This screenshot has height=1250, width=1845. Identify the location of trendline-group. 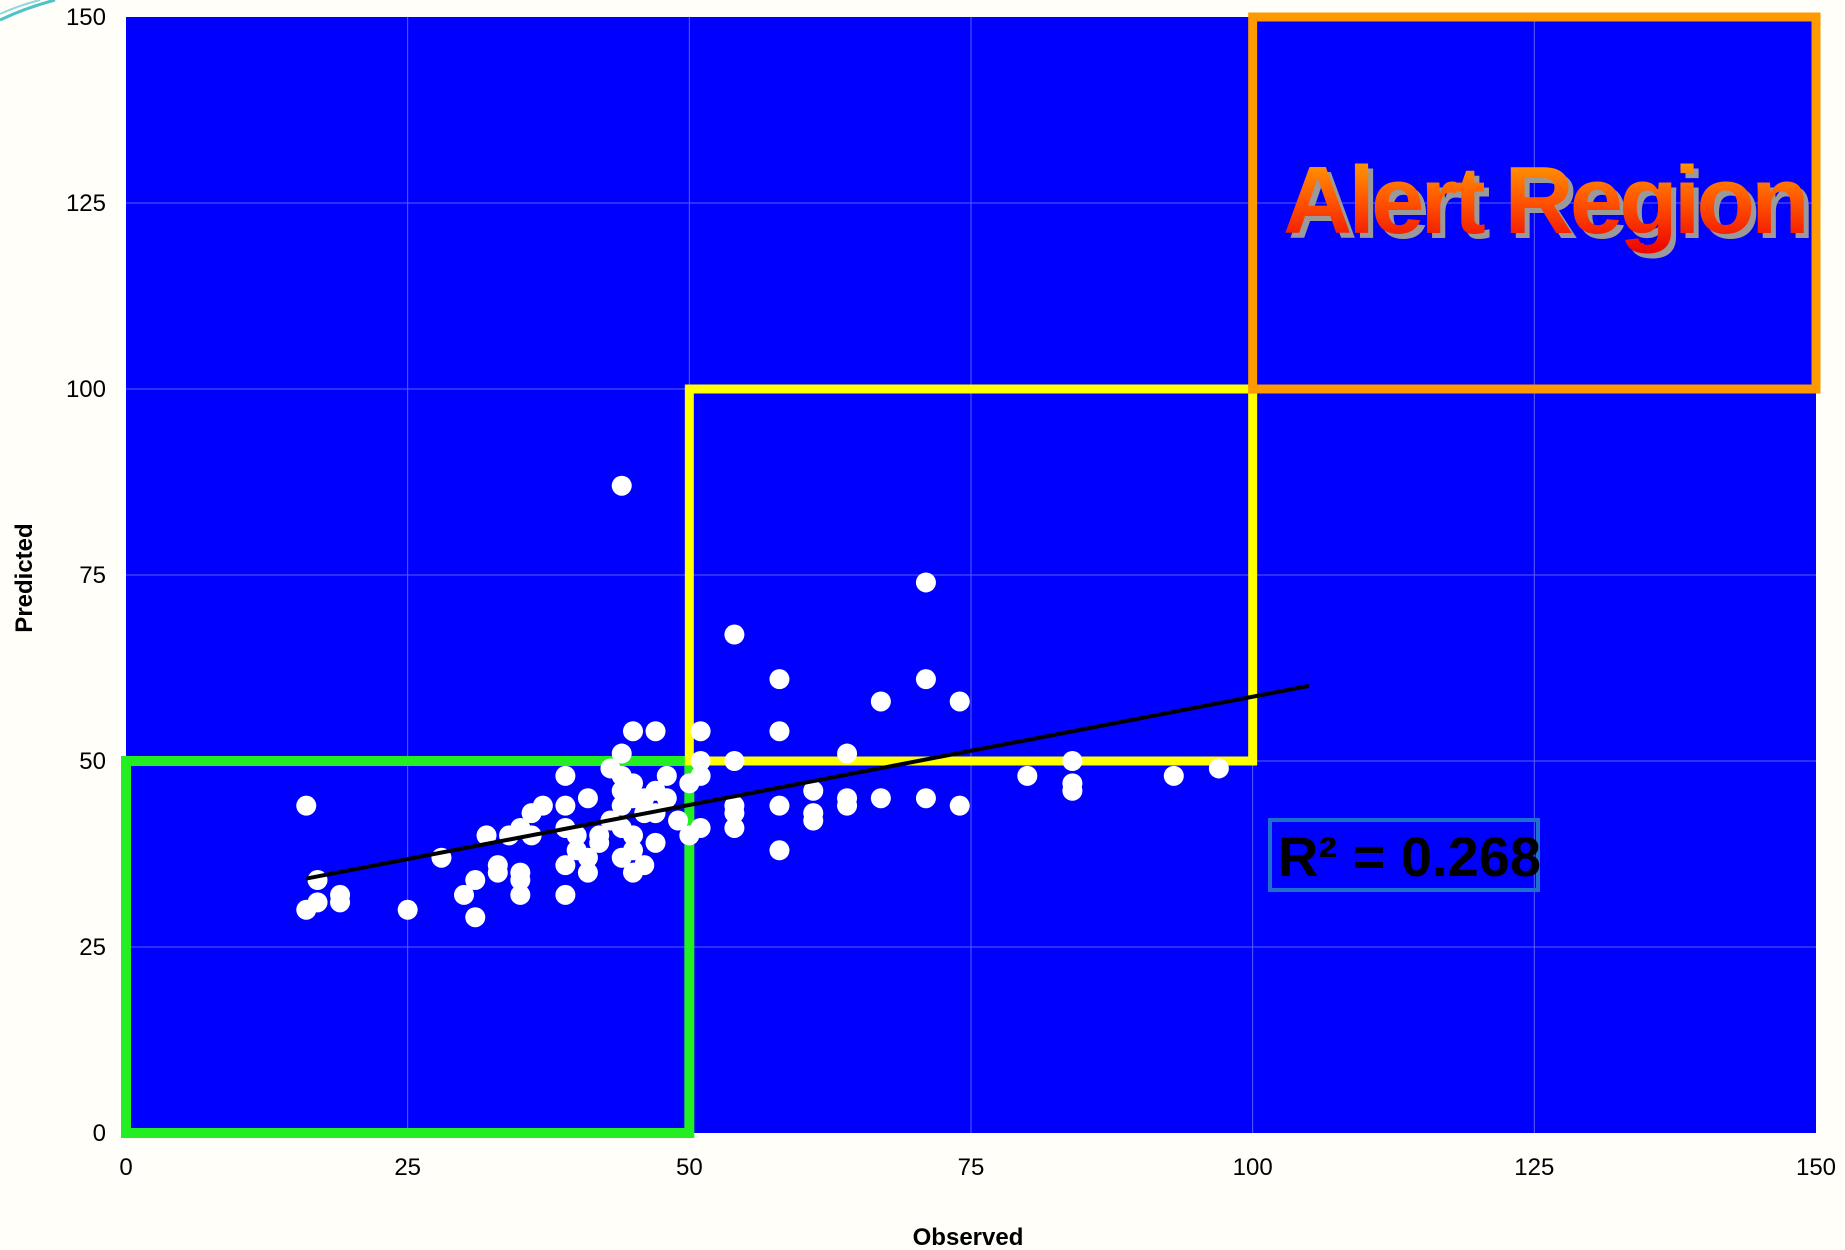
(807, 782).